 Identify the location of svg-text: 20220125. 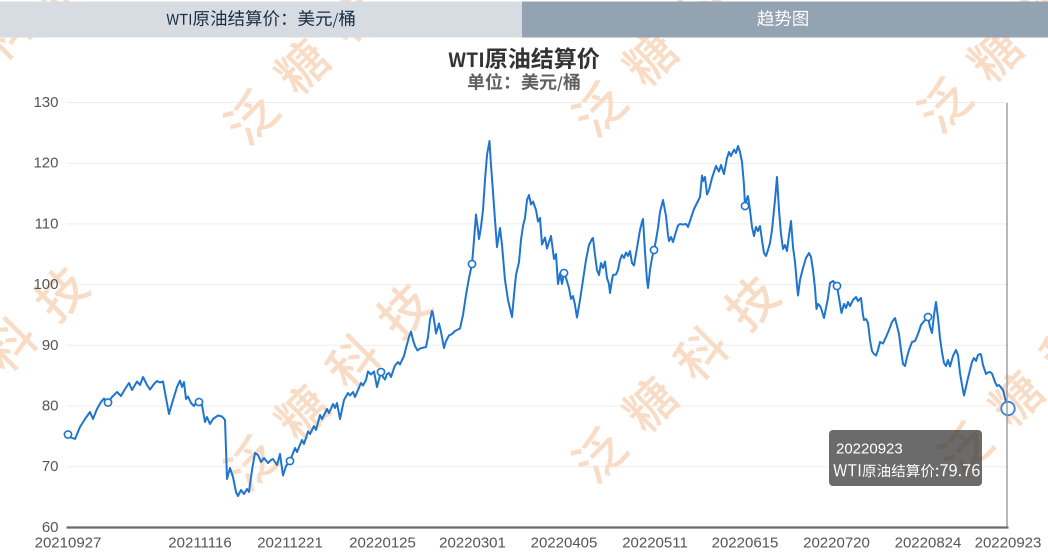
(382, 542).